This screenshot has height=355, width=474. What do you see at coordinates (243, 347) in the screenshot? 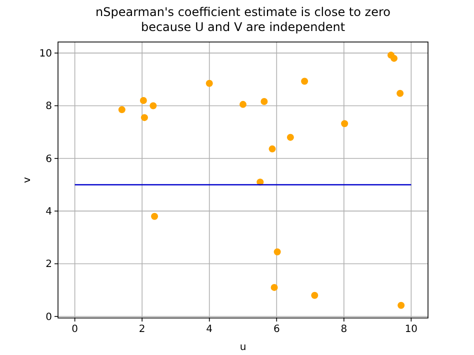
I see `x-axis-title: u` at bounding box center [243, 347].